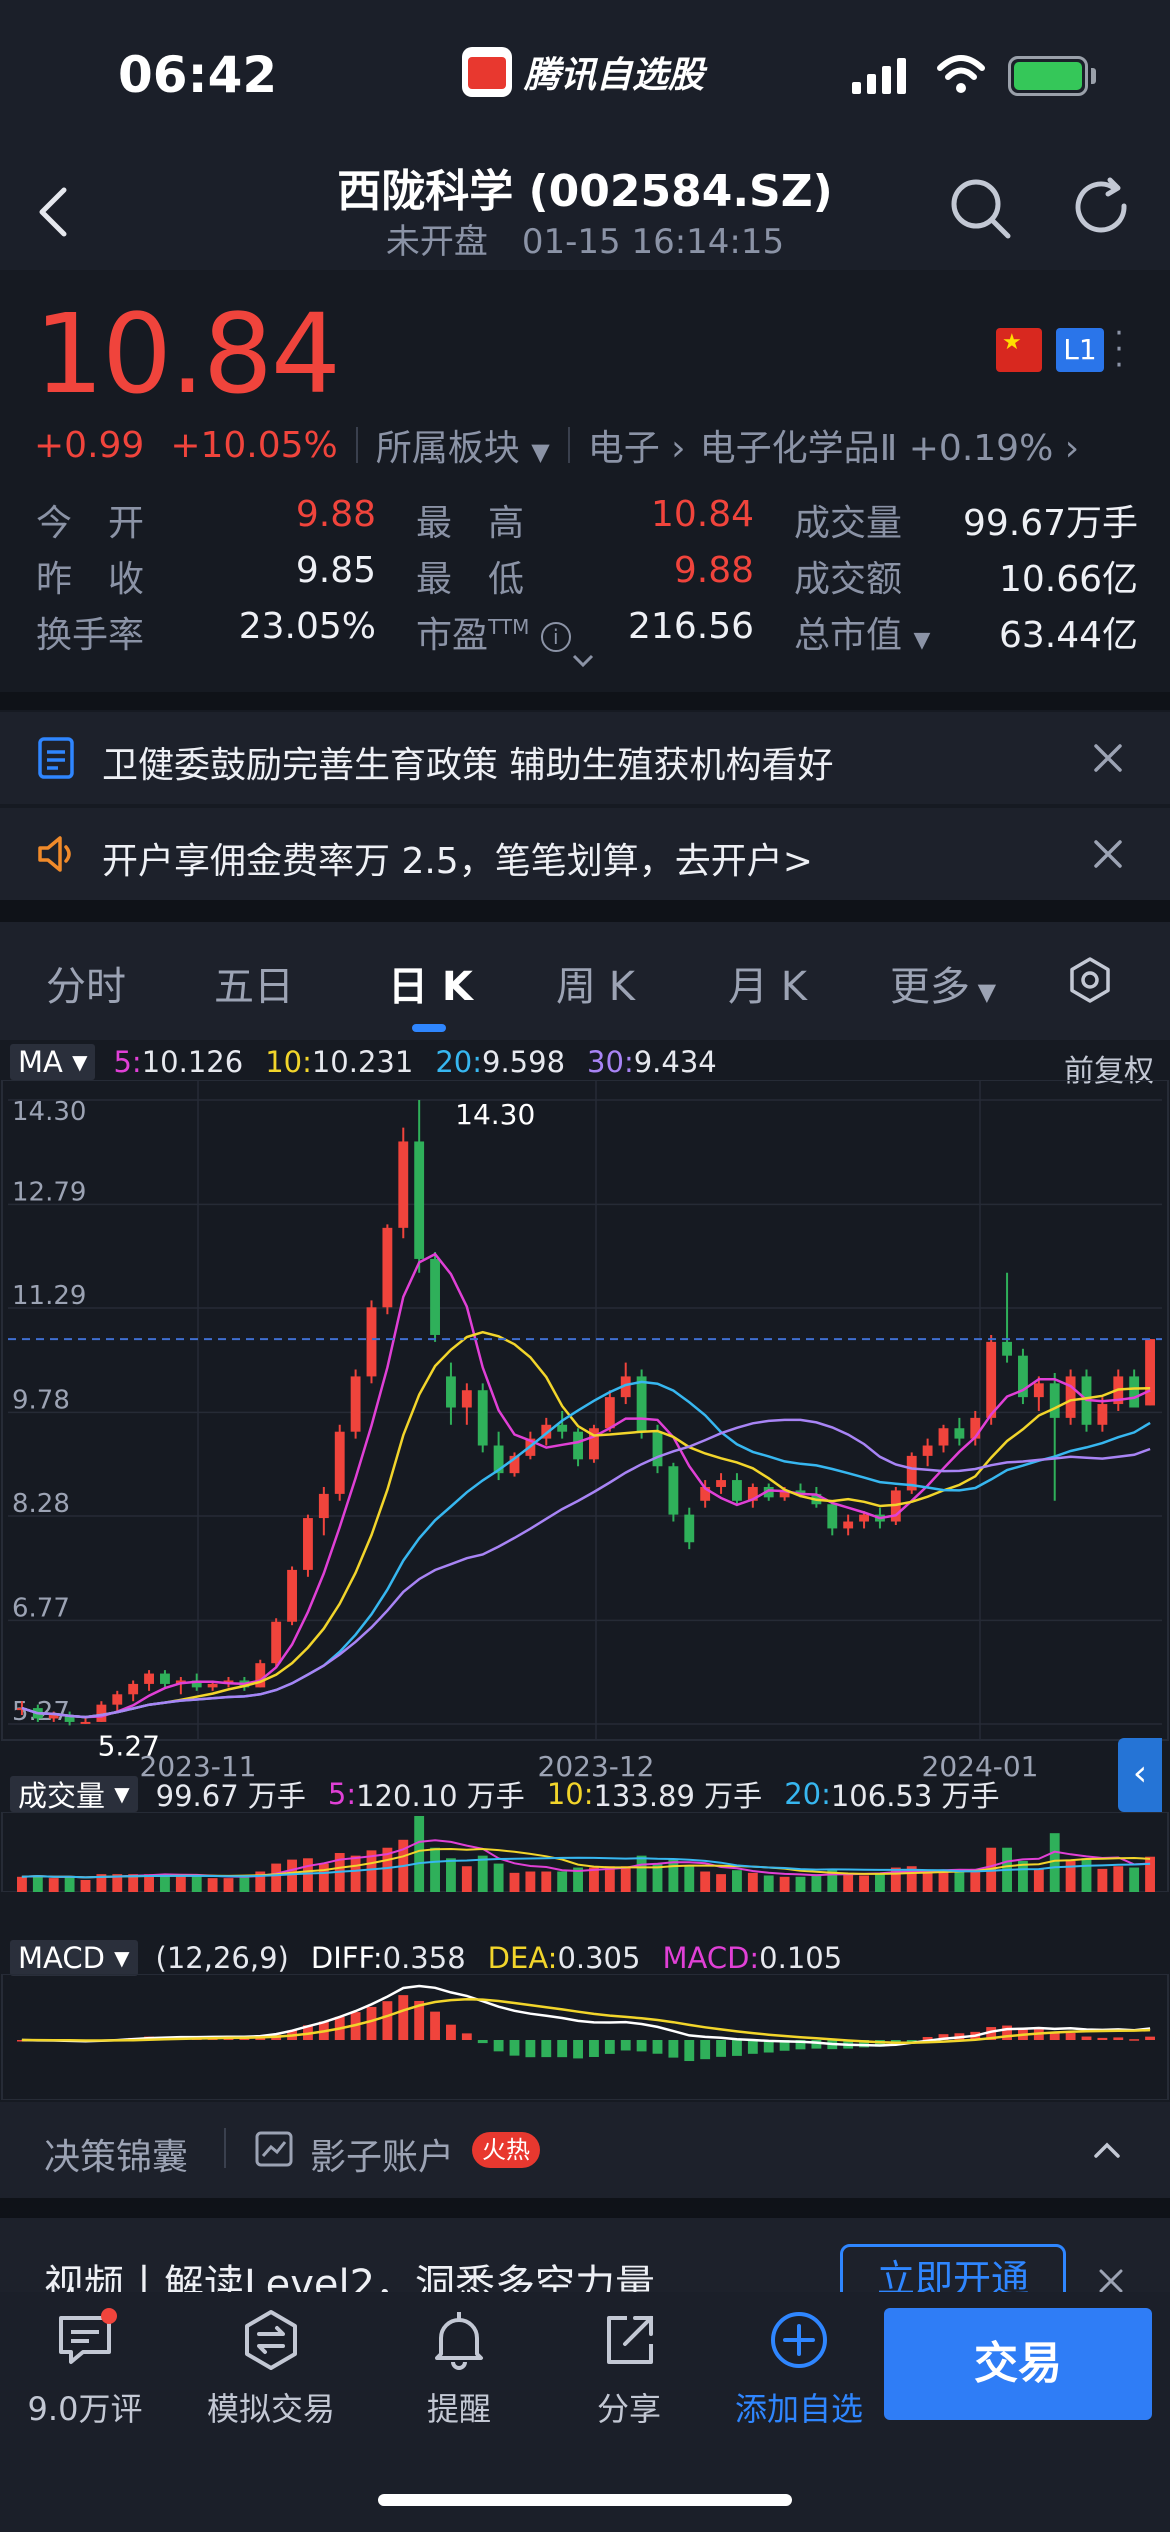 This screenshot has height=2532, width=1170. Describe the element at coordinates (585, 2150) in the screenshot. I see `strategy-bar` at that location.